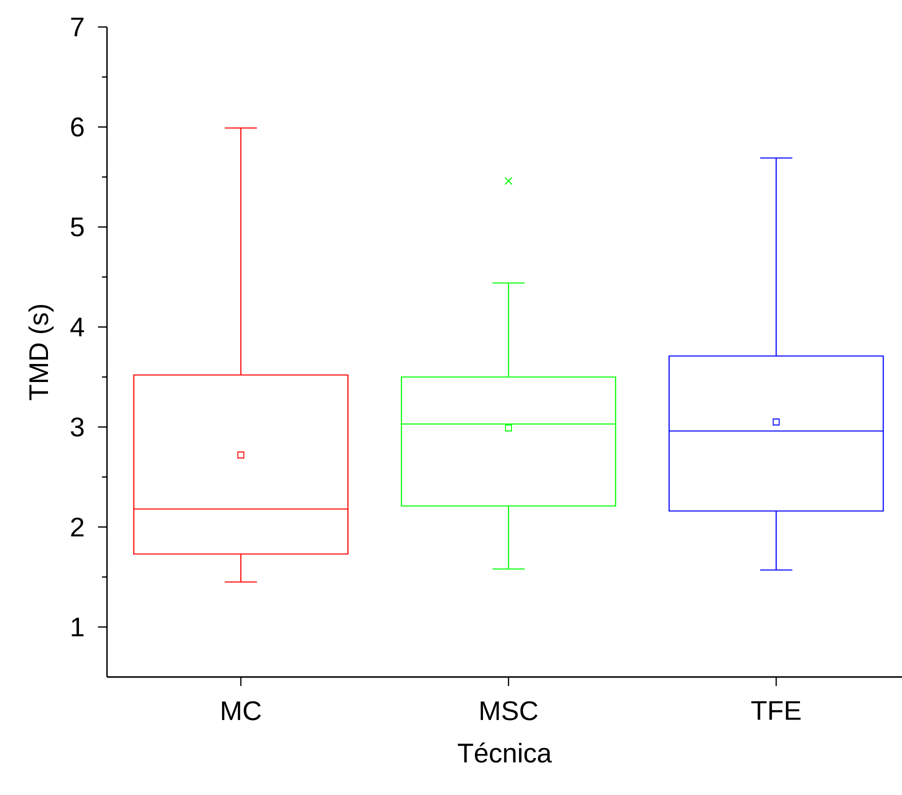 The image size is (902, 795). I want to click on y-tick-label: 4, so click(77, 327).